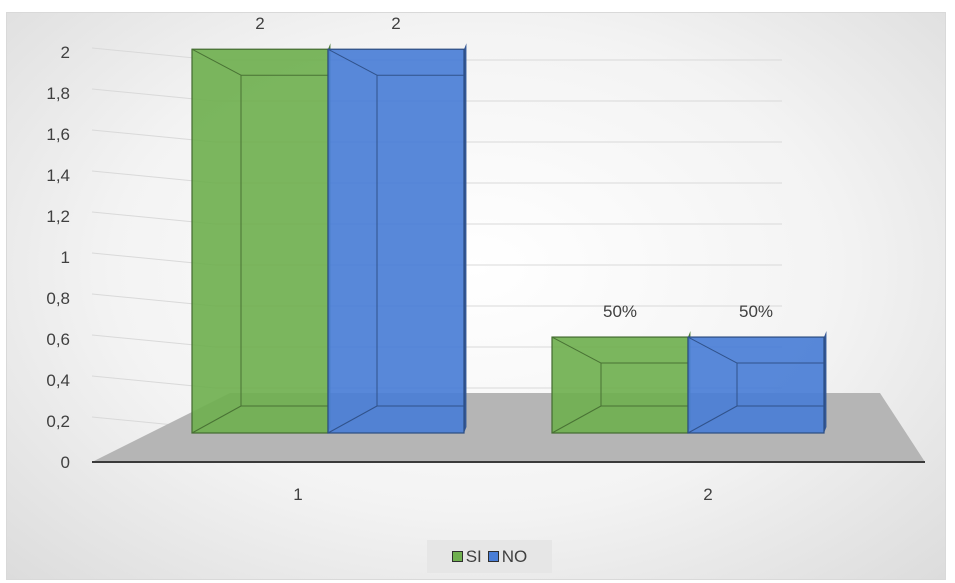 The height and width of the screenshot is (583, 955). I want to click on data-label-no-2: 50%, so click(756, 311).